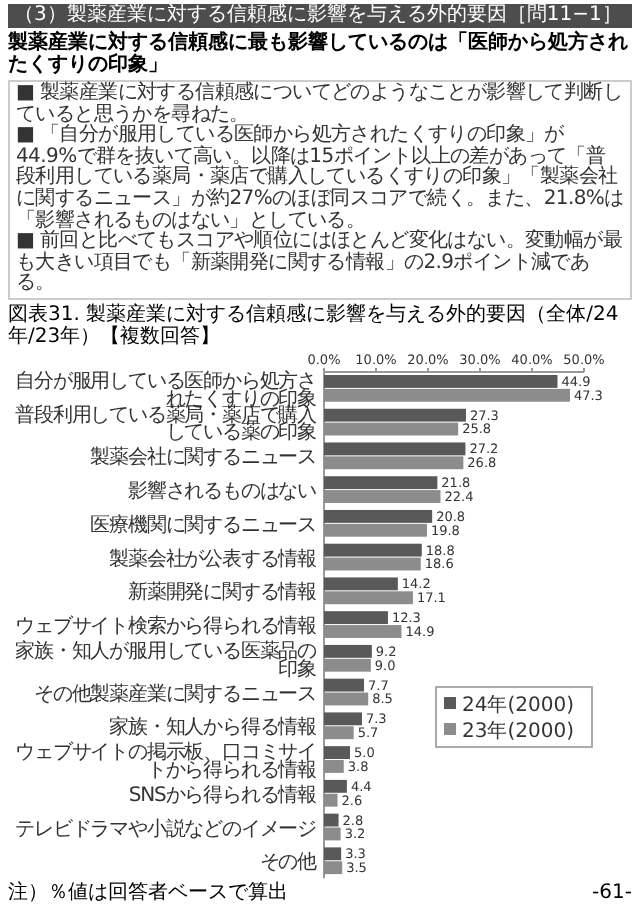 This screenshot has width=640, height=906. What do you see at coordinates (203, 457) in the screenshot?
I see `y-tick-label: 製薬会社に関するニュース` at bounding box center [203, 457].